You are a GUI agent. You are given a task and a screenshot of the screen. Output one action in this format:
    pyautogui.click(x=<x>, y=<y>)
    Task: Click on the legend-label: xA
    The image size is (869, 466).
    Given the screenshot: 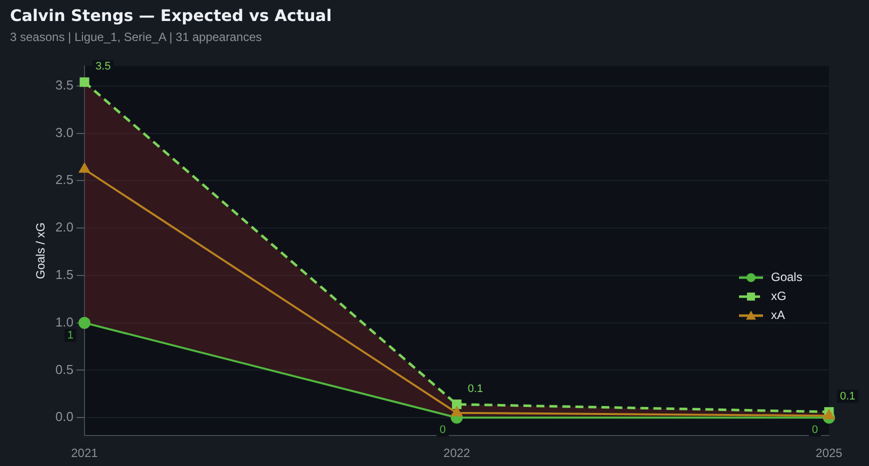 What is the action you would take?
    pyautogui.click(x=778, y=315)
    